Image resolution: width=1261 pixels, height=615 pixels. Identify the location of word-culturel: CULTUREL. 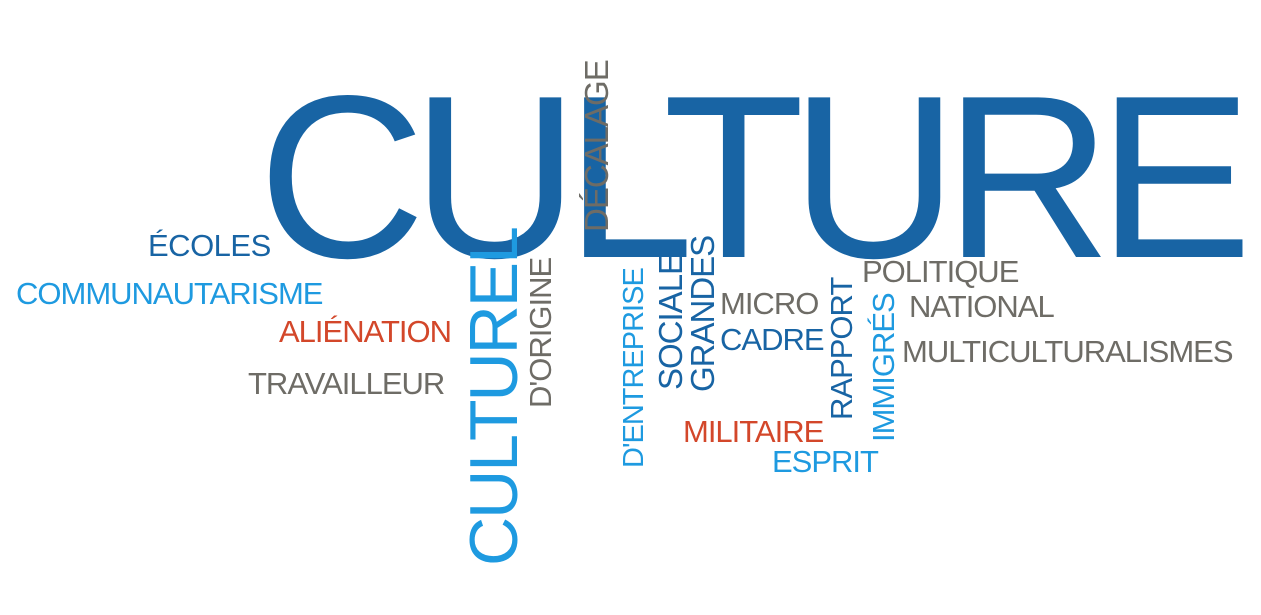
(494, 397).